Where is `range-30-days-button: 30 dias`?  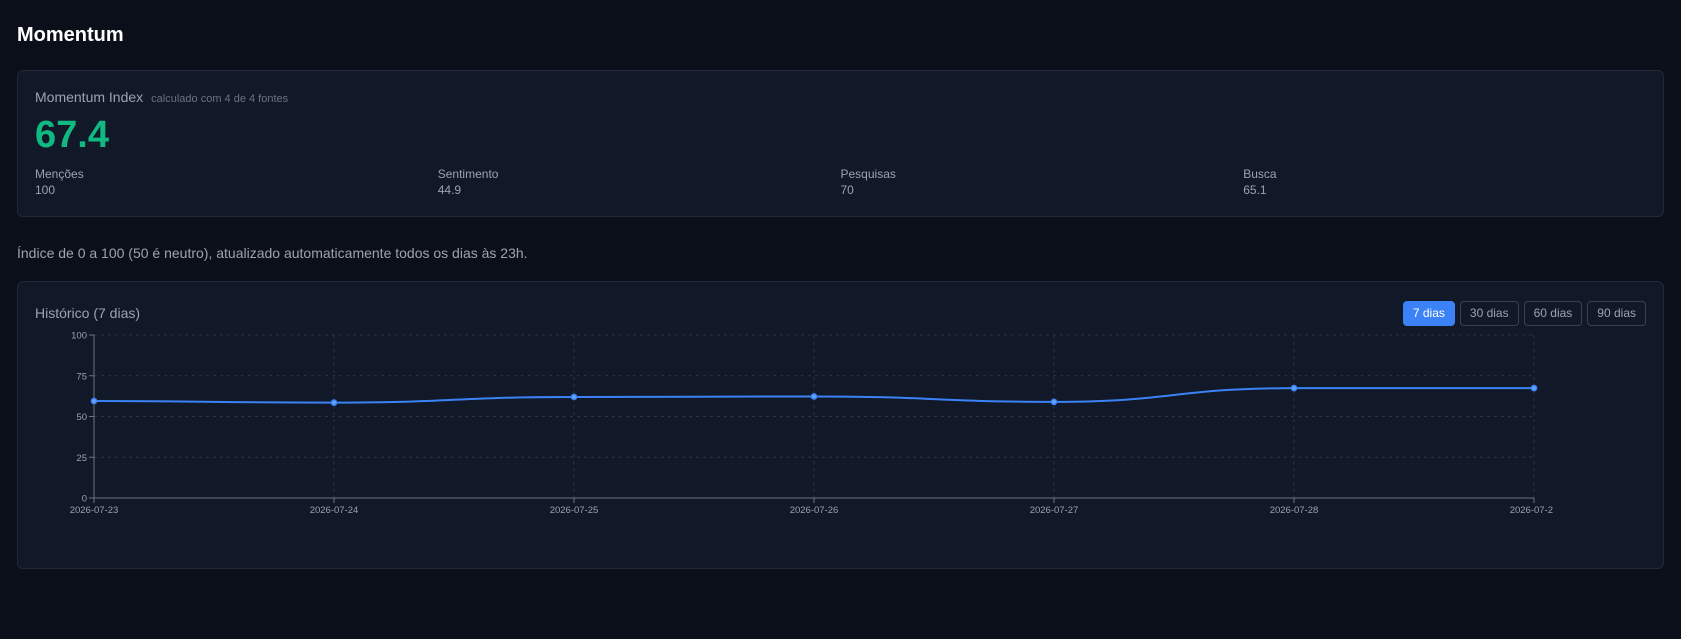 range-30-days-button: 30 dias is located at coordinates (1489, 313).